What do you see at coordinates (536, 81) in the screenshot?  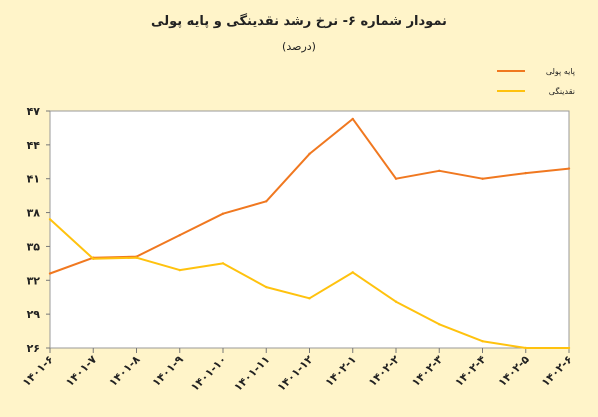 I see `legend: پایه پولی نقدینگی` at bounding box center [536, 81].